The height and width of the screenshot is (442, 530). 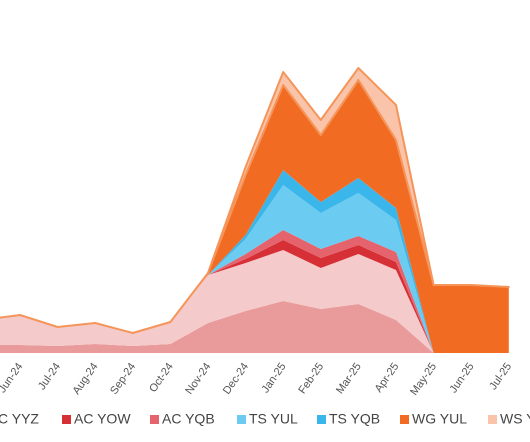 I want to click on x-tick-label: Mar-25, so click(x=349, y=378).